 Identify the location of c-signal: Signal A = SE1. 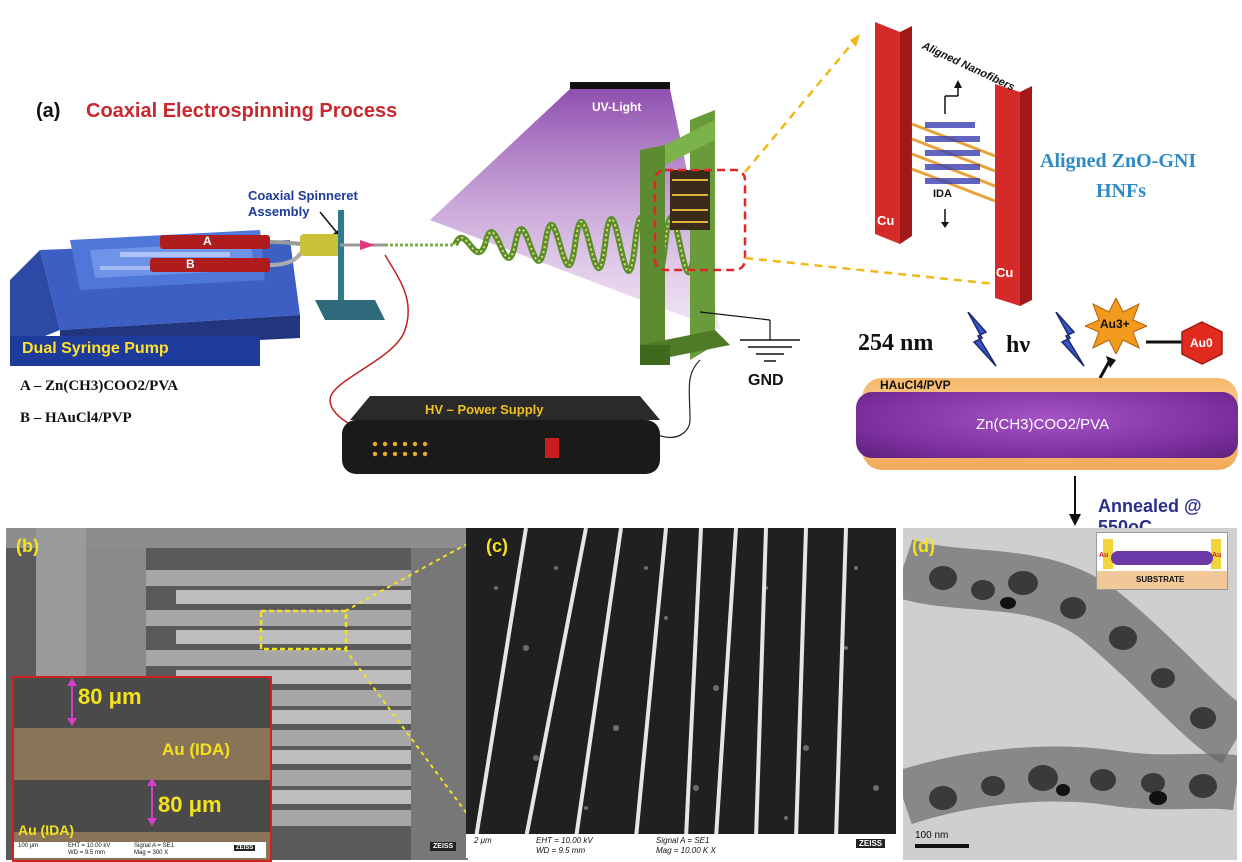
(683, 840).